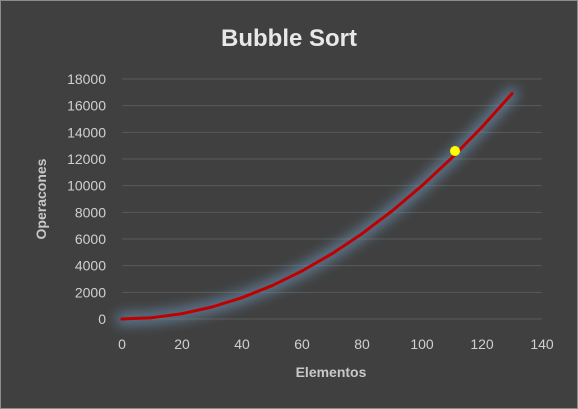  What do you see at coordinates (86, 159) in the screenshot?
I see `y-tick-label: 12000` at bounding box center [86, 159].